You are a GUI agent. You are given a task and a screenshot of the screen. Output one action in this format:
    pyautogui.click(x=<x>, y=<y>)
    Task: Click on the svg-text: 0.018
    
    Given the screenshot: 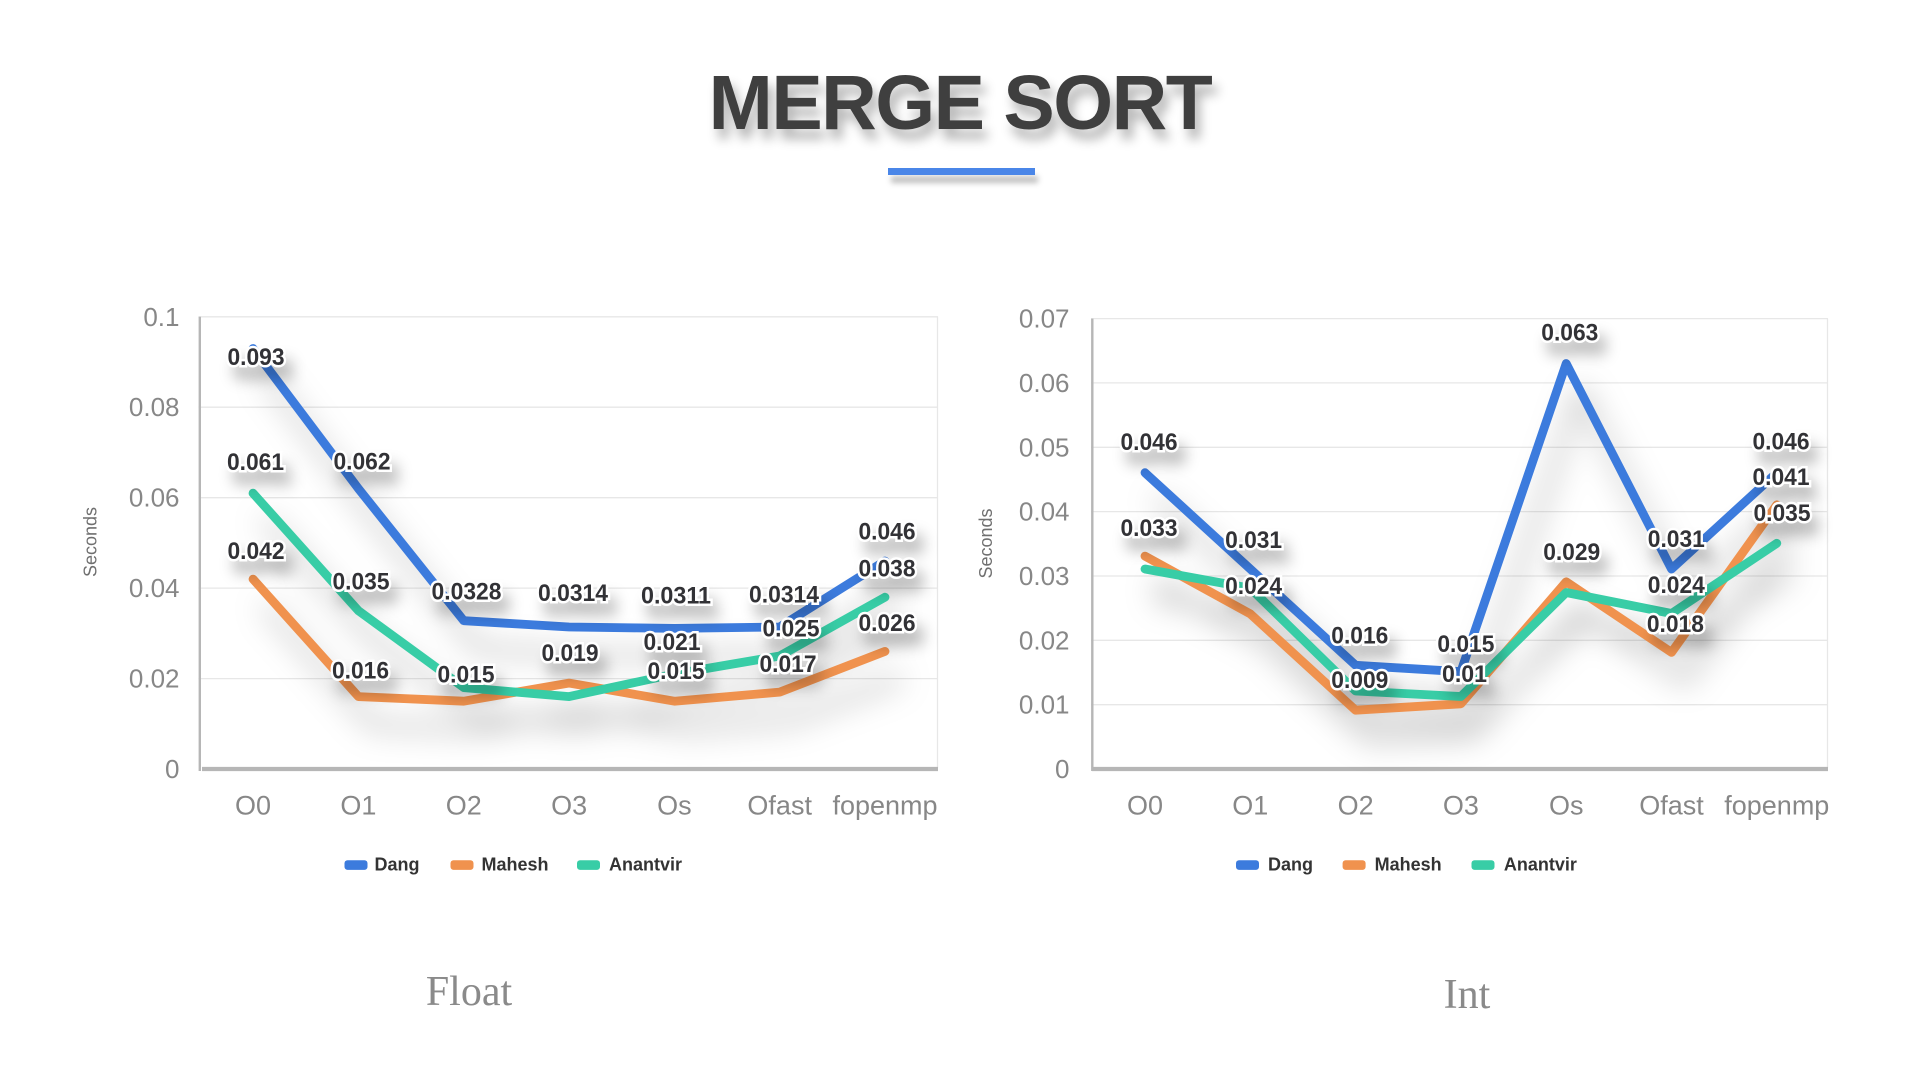 What is the action you would take?
    pyautogui.click(x=1675, y=624)
    